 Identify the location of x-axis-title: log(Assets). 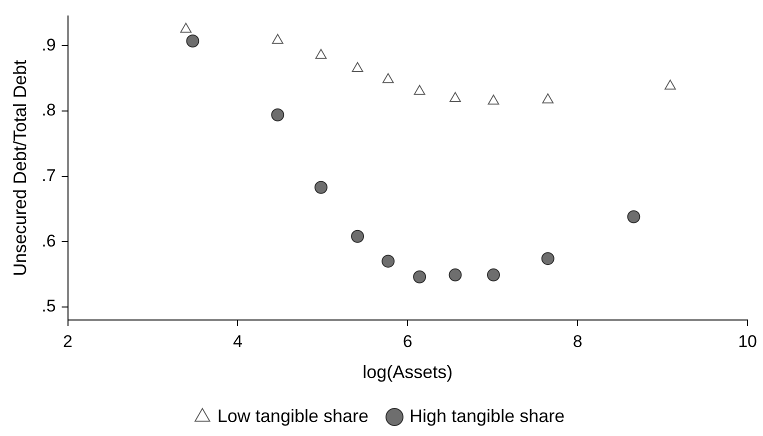
(407, 372).